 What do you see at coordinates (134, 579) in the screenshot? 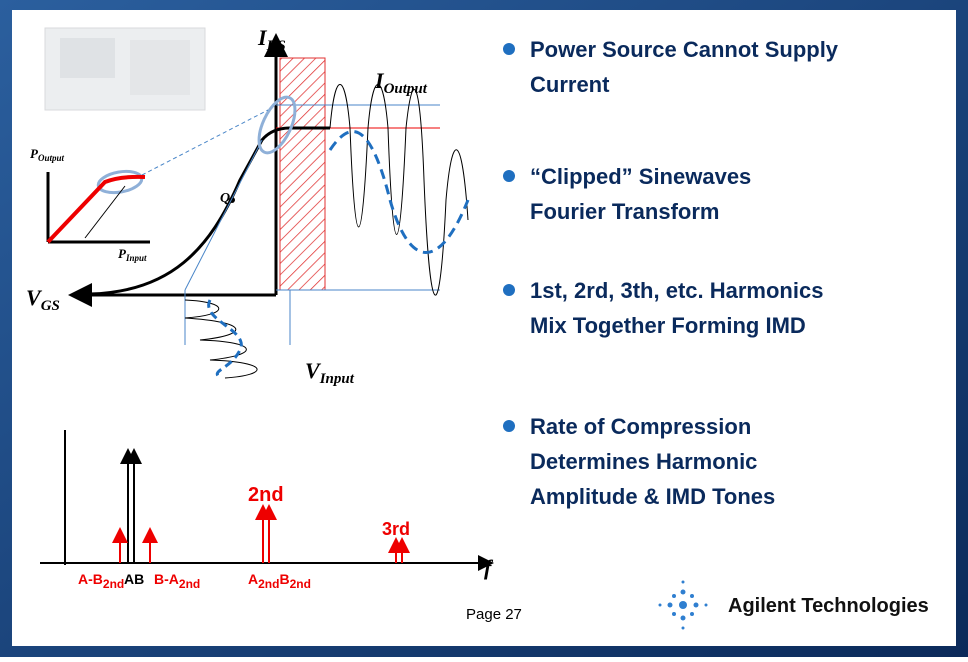
I see `ab-label: AB` at bounding box center [134, 579].